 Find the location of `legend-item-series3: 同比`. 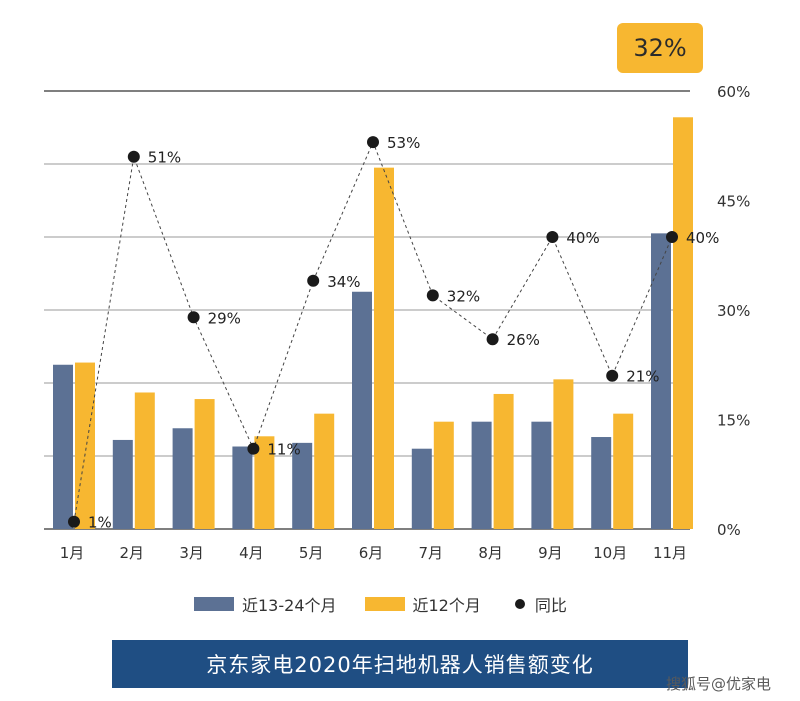

legend-item-series3: 同比 is located at coordinates (538, 604).